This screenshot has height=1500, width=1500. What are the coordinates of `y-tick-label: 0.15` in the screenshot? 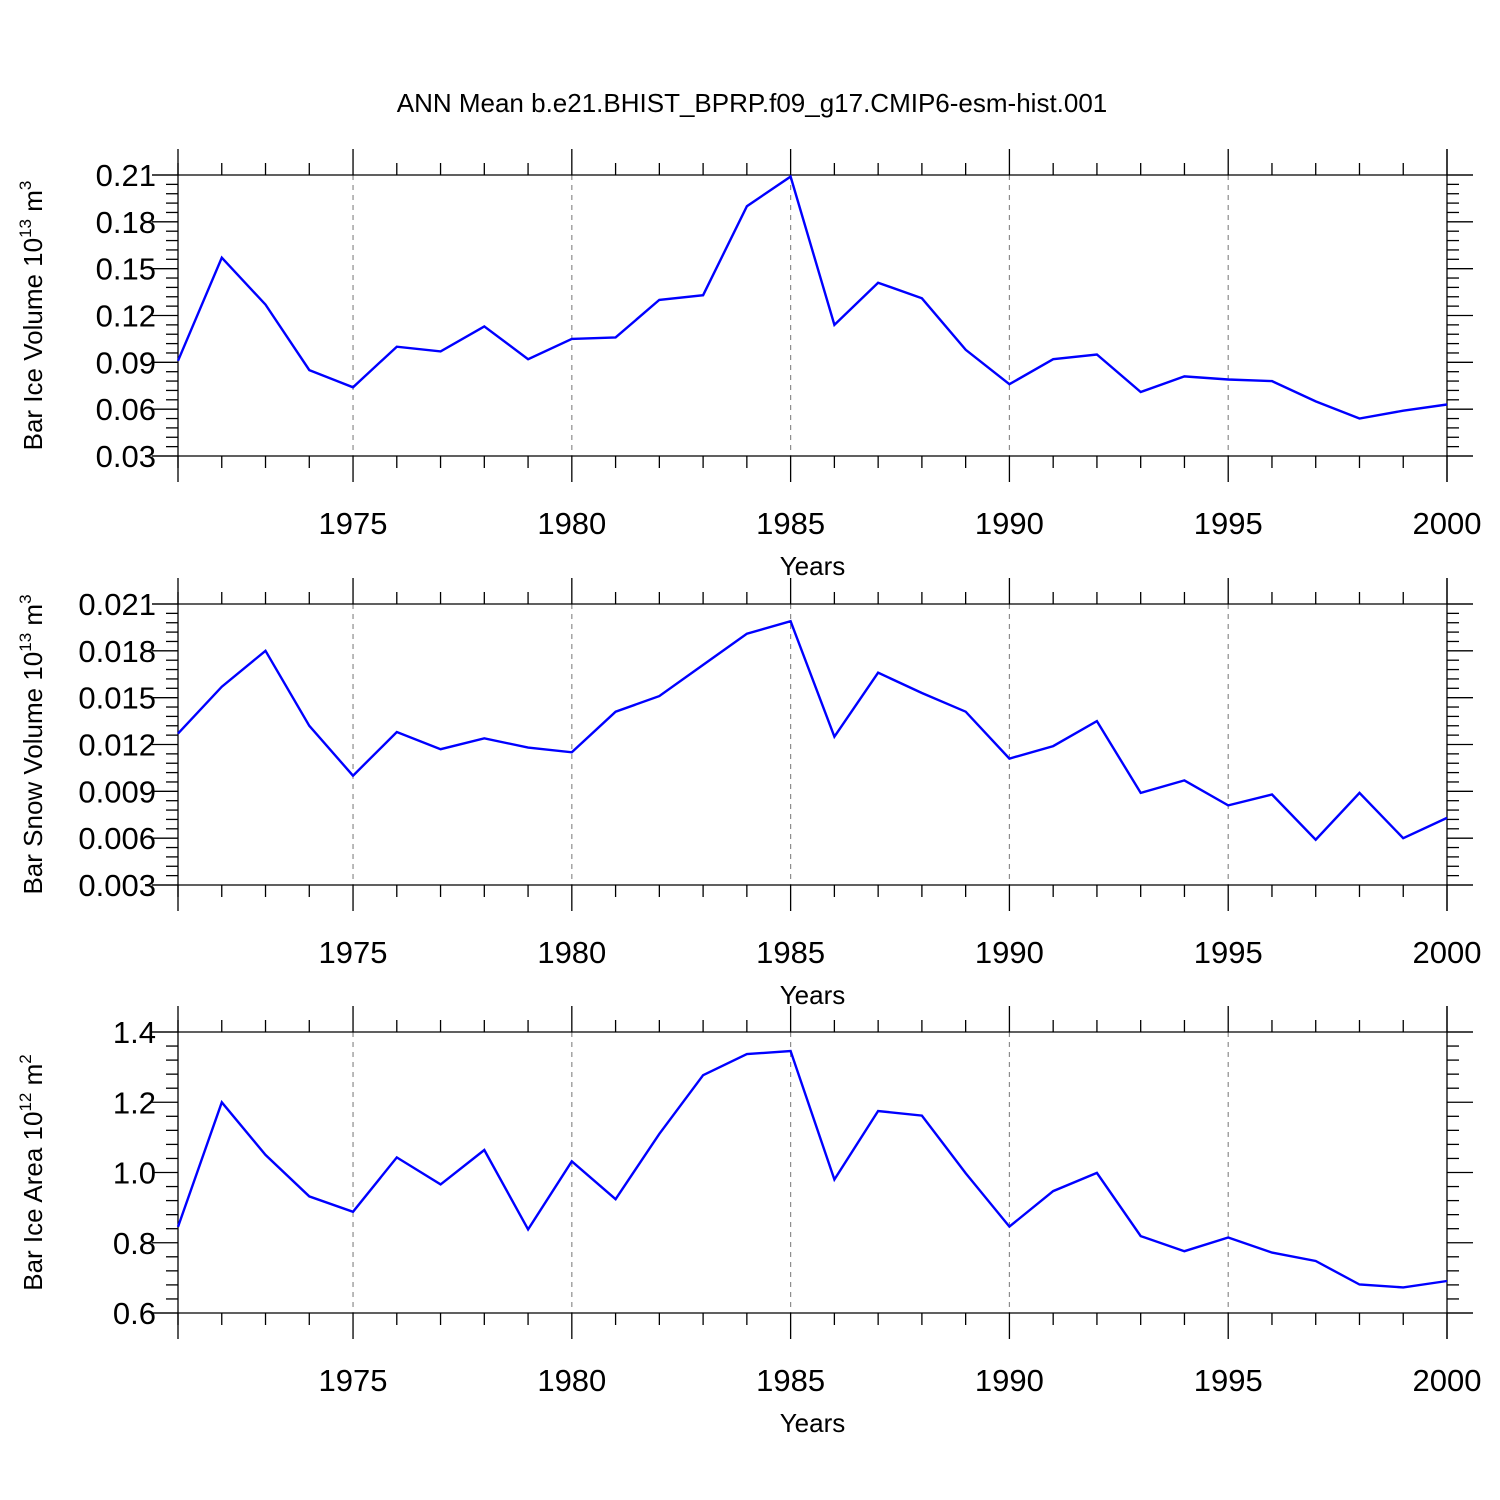 It's located at (126, 269).